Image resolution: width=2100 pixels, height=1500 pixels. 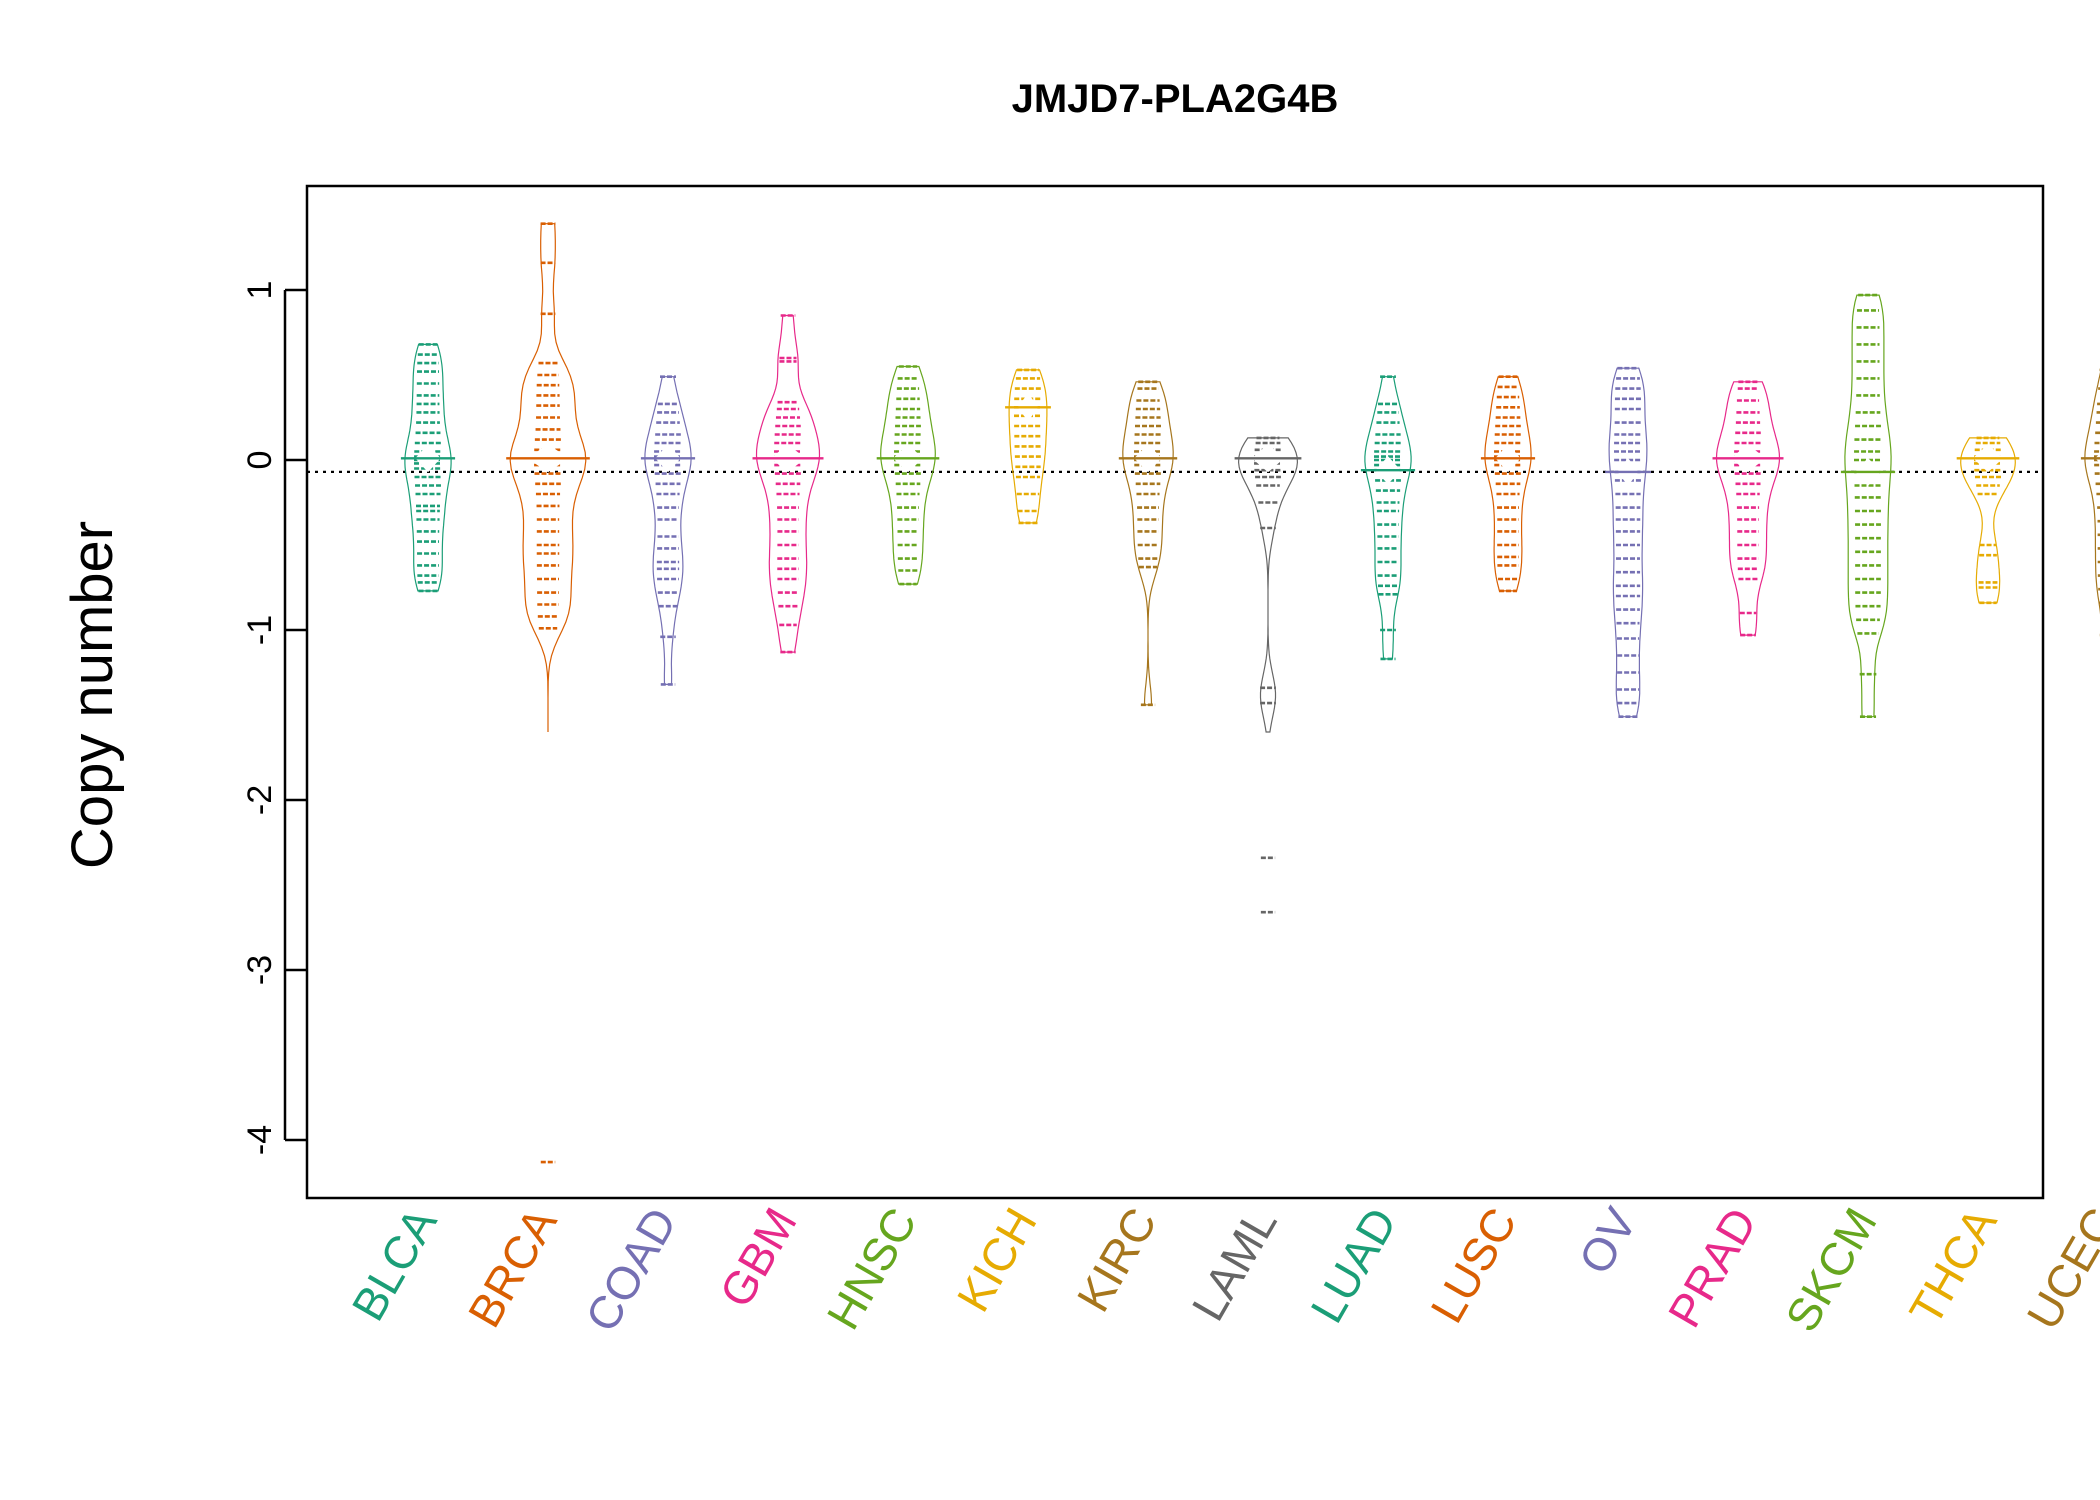 I want to click on y-tick-label: -4, so click(x=260, y=1140).